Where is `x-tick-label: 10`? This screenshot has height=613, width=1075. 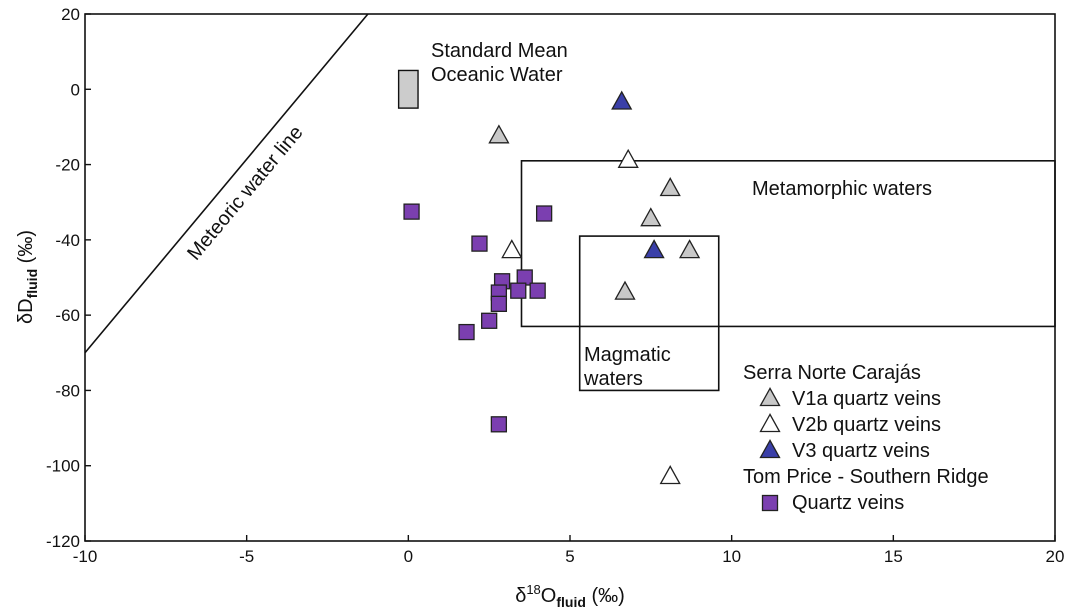 x-tick-label: 10 is located at coordinates (731, 556).